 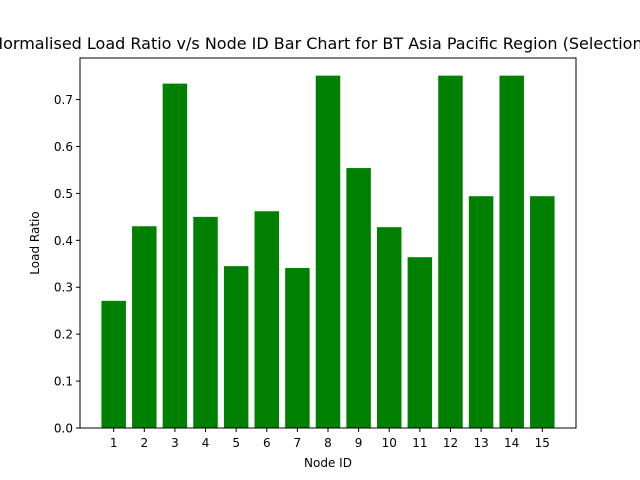 I want to click on x-axis-label: Node ID, so click(x=328, y=463).